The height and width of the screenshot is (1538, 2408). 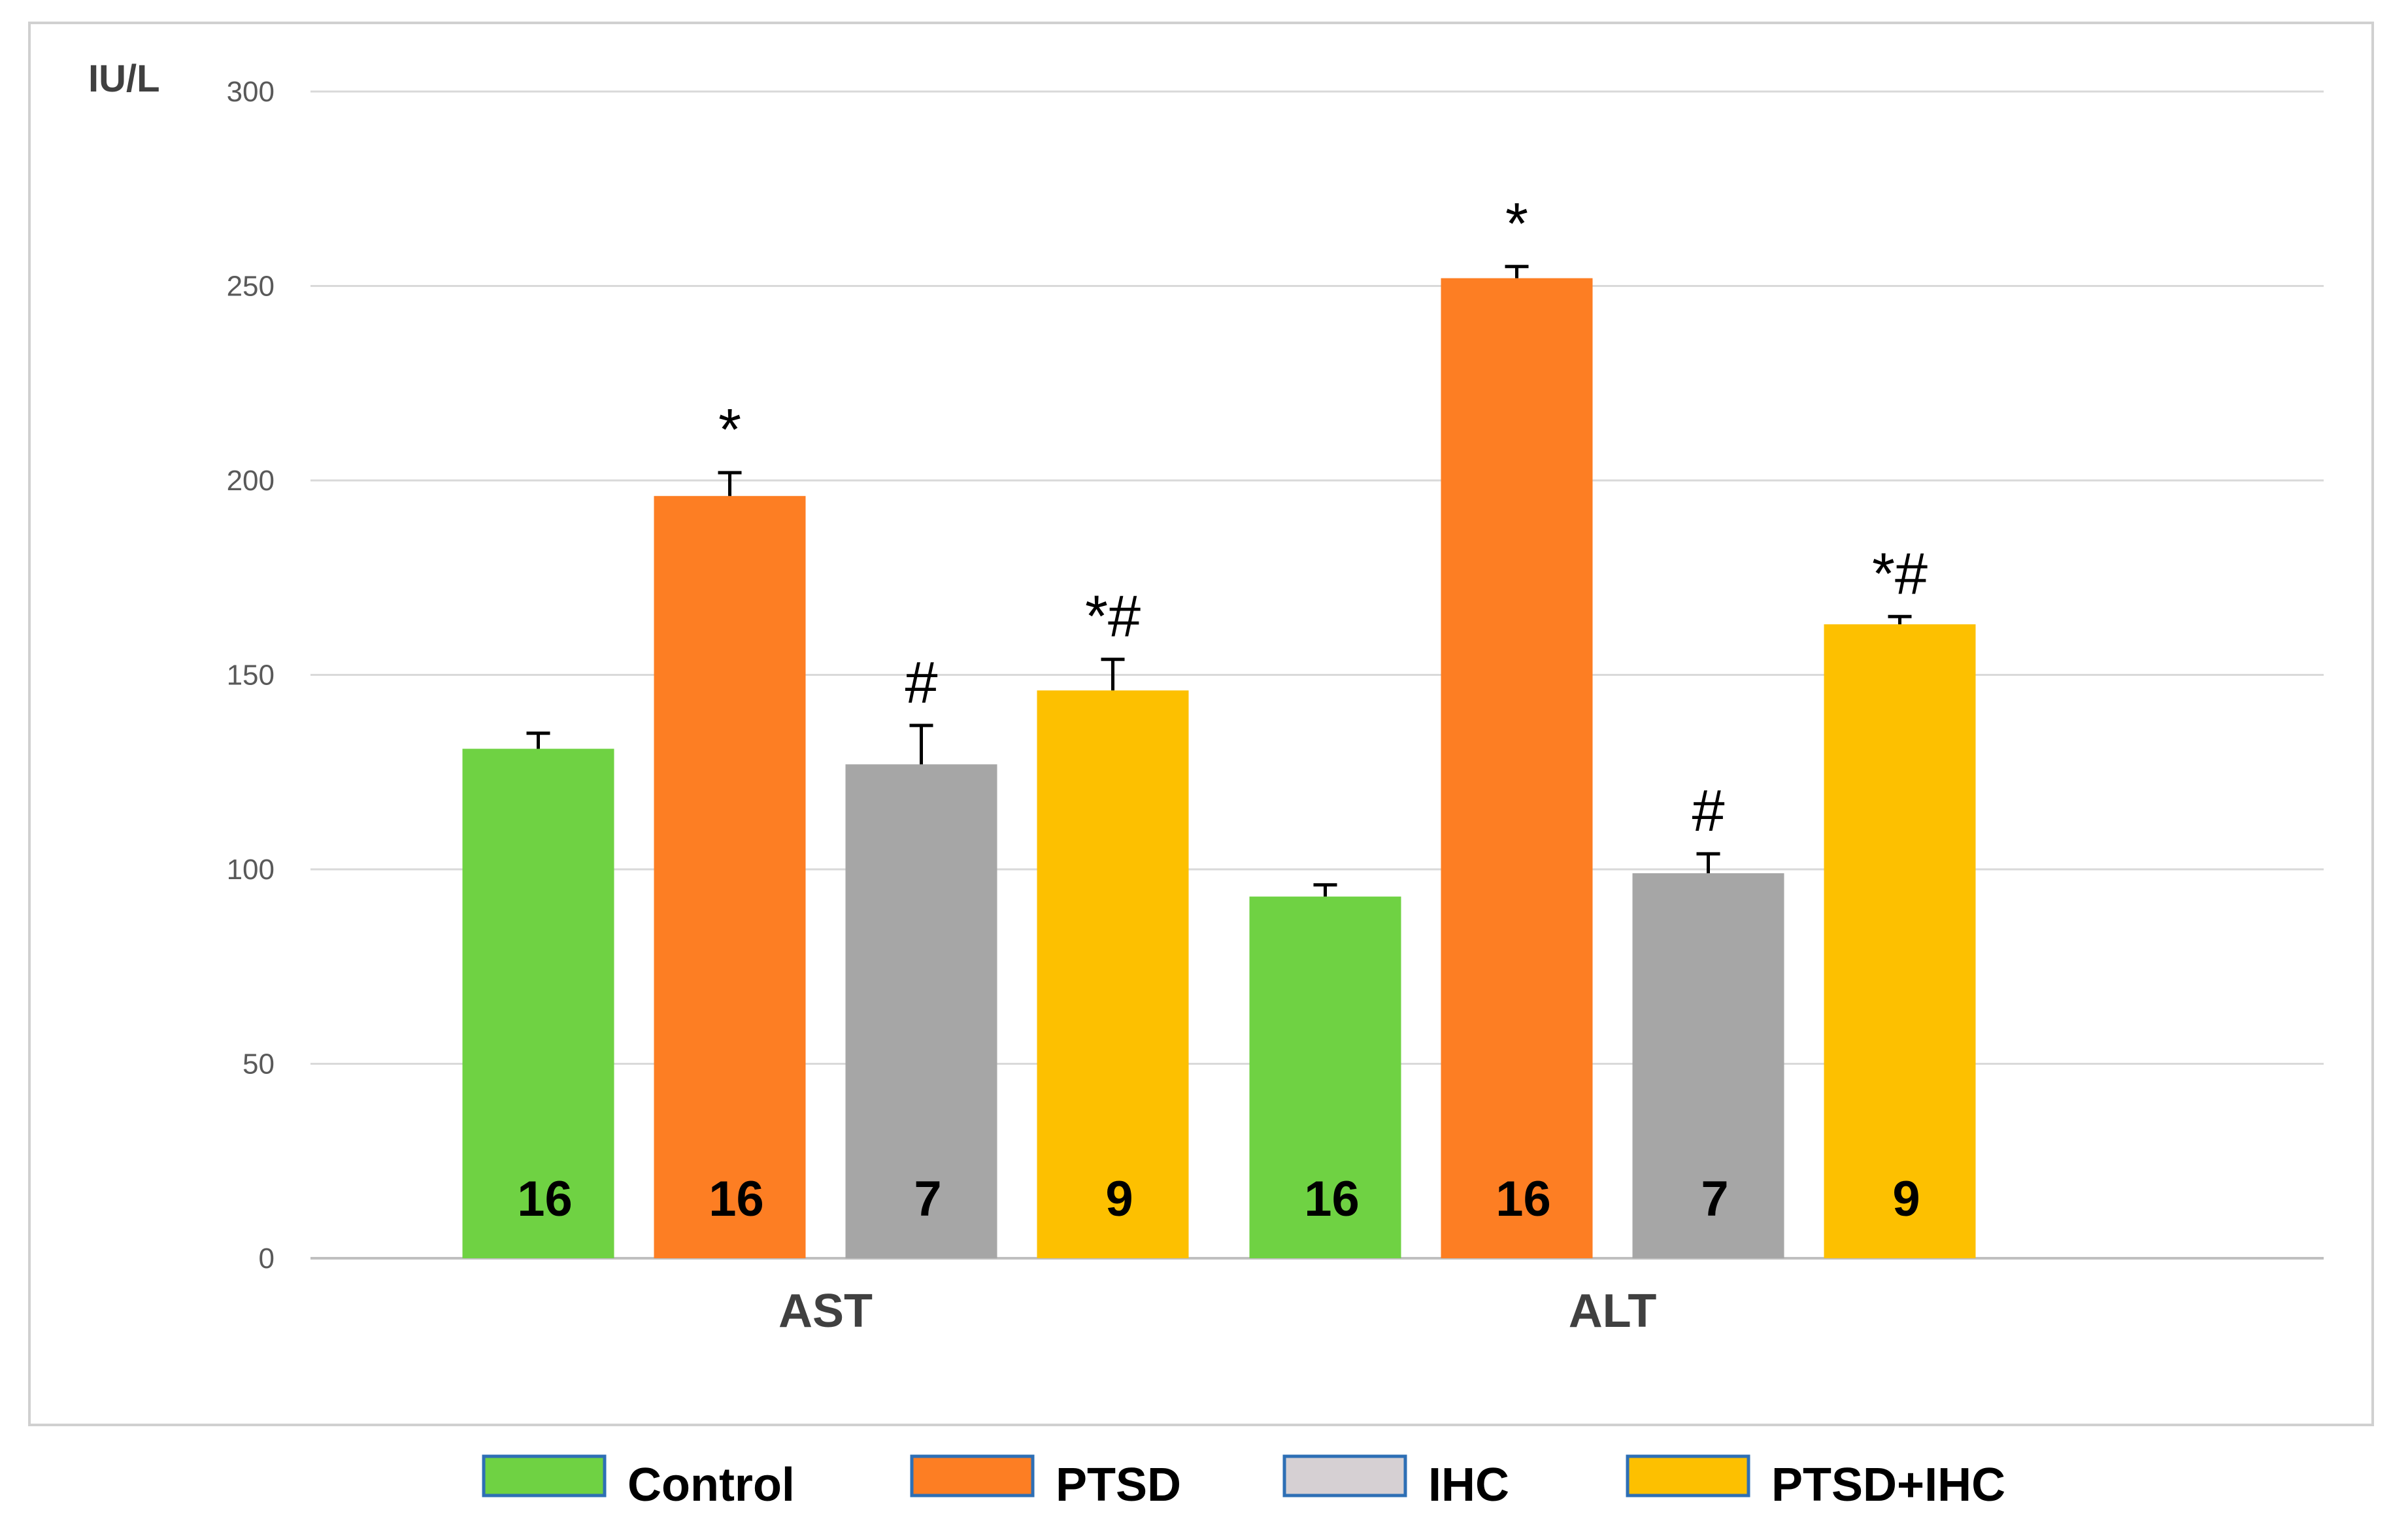 What do you see at coordinates (258, 1064) in the screenshot?
I see `y-tick-label: 50` at bounding box center [258, 1064].